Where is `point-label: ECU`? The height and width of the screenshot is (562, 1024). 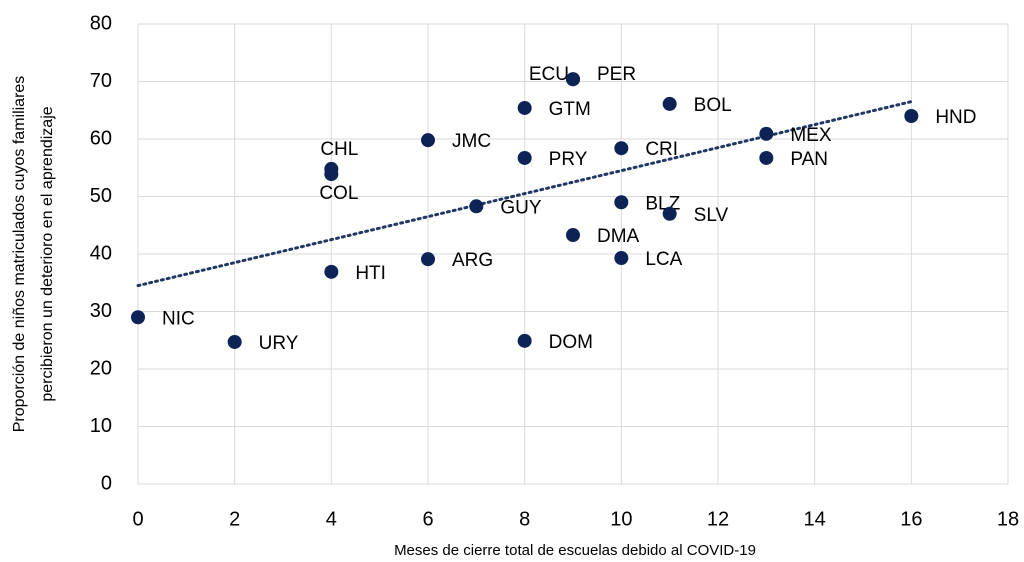
point-label: ECU is located at coordinates (549, 74).